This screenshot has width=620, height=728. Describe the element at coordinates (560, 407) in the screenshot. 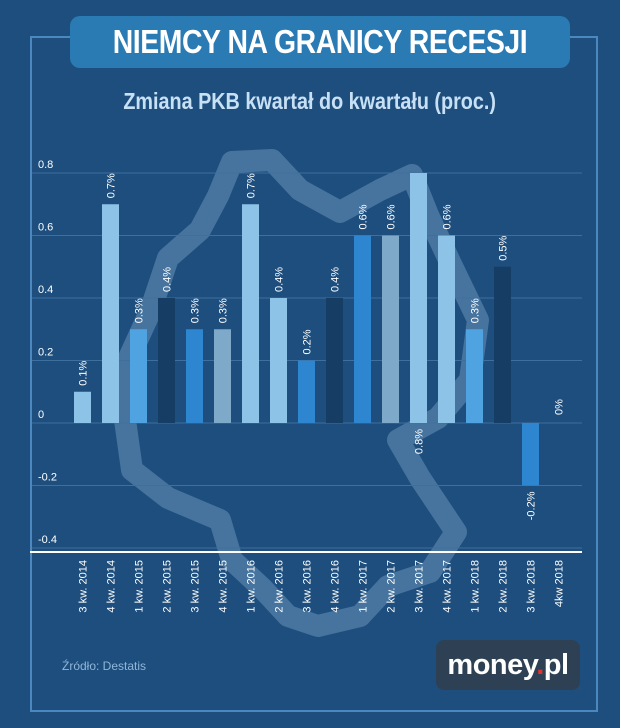

I see `data-label: 0%` at that location.